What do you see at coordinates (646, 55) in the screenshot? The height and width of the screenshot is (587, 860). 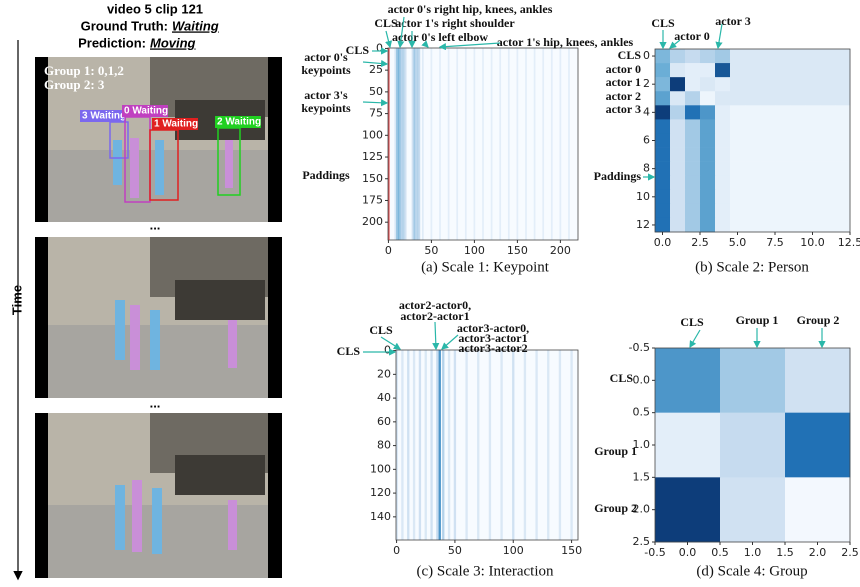 I see `y-tick-label: 0` at bounding box center [646, 55].